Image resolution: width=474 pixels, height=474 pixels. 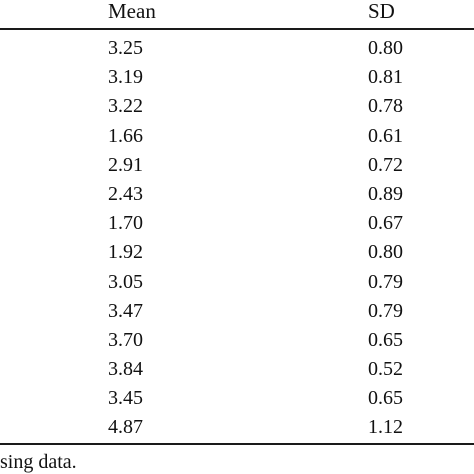 I want to click on table-row: 1.66 0.61, so click(x=237, y=135).